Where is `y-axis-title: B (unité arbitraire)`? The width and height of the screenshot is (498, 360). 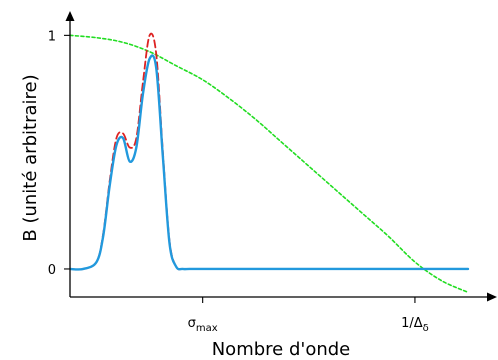 y-axis-title: B (unité arbitraire) is located at coordinates (30, 157).